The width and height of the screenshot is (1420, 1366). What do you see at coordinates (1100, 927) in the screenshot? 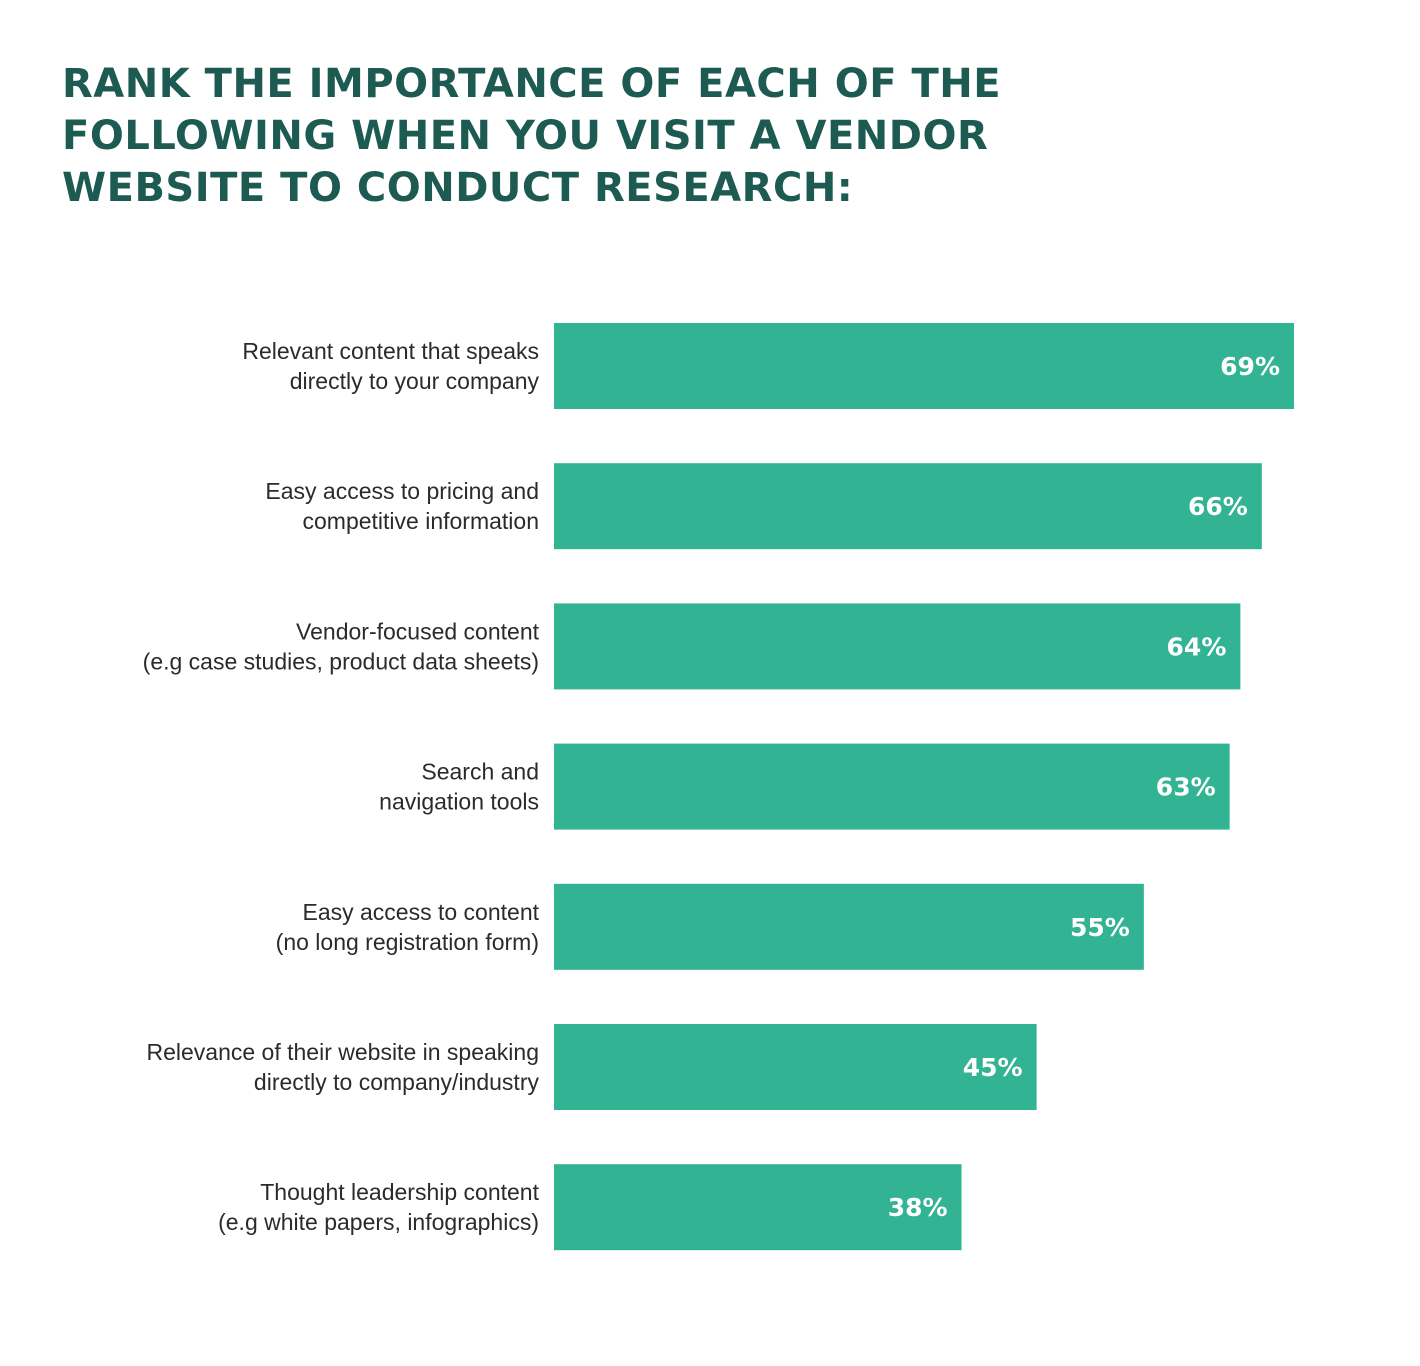
I see `data-label: 55%` at bounding box center [1100, 927].